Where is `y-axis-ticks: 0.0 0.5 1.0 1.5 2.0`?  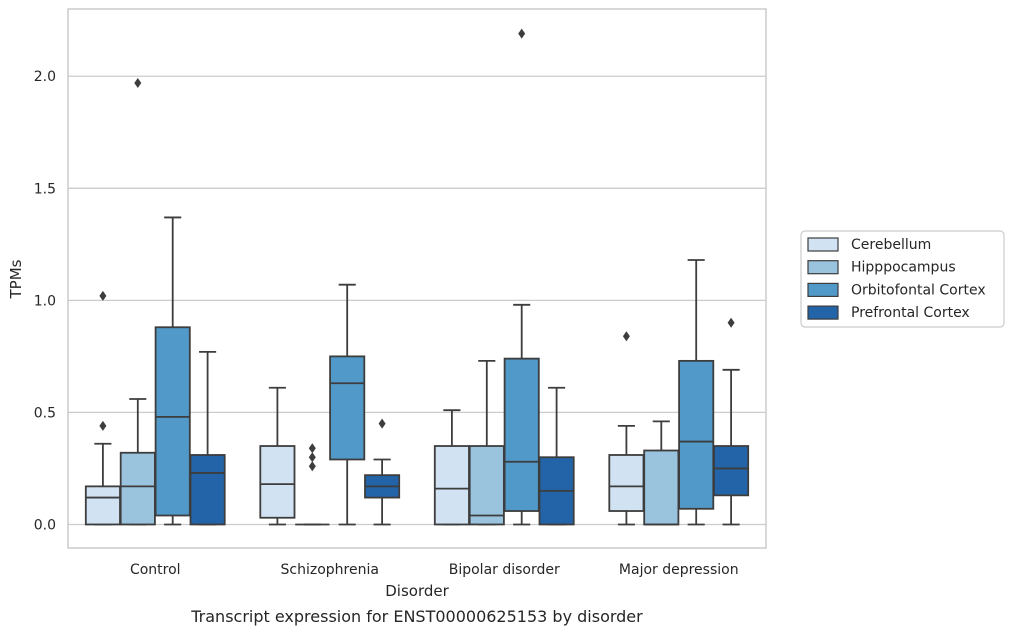 y-axis-ticks: 0.0 0.5 1.0 1.5 2.0 is located at coordinates (45, 301).